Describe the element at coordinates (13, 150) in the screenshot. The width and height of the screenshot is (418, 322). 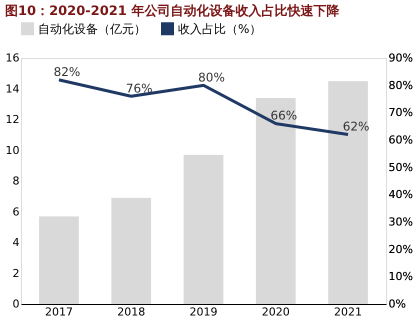
I see `y-tick-label: 10` at that location.